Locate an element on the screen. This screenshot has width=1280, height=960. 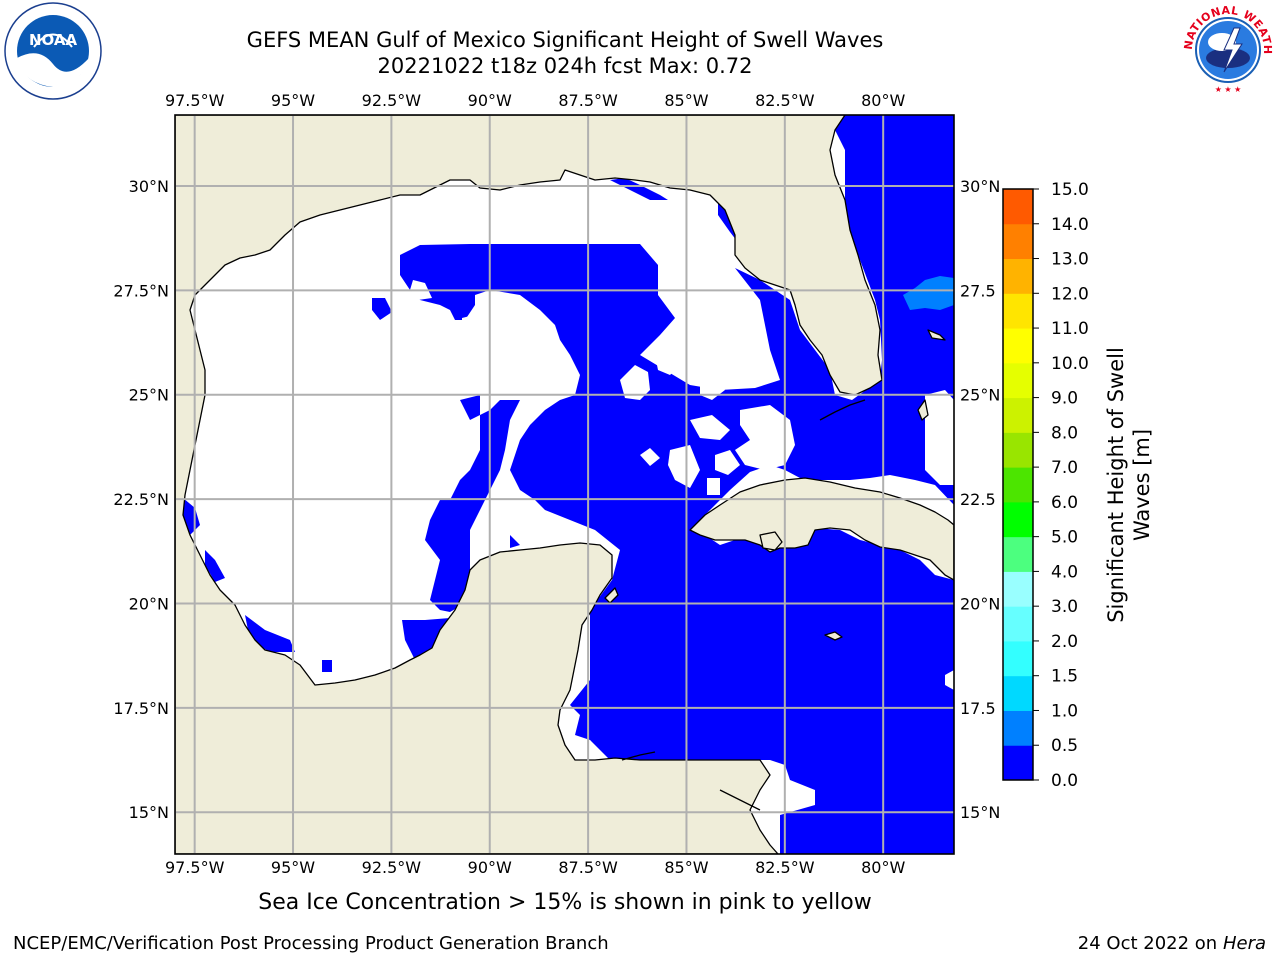
colorbar is located at coordinates (1018, 484).